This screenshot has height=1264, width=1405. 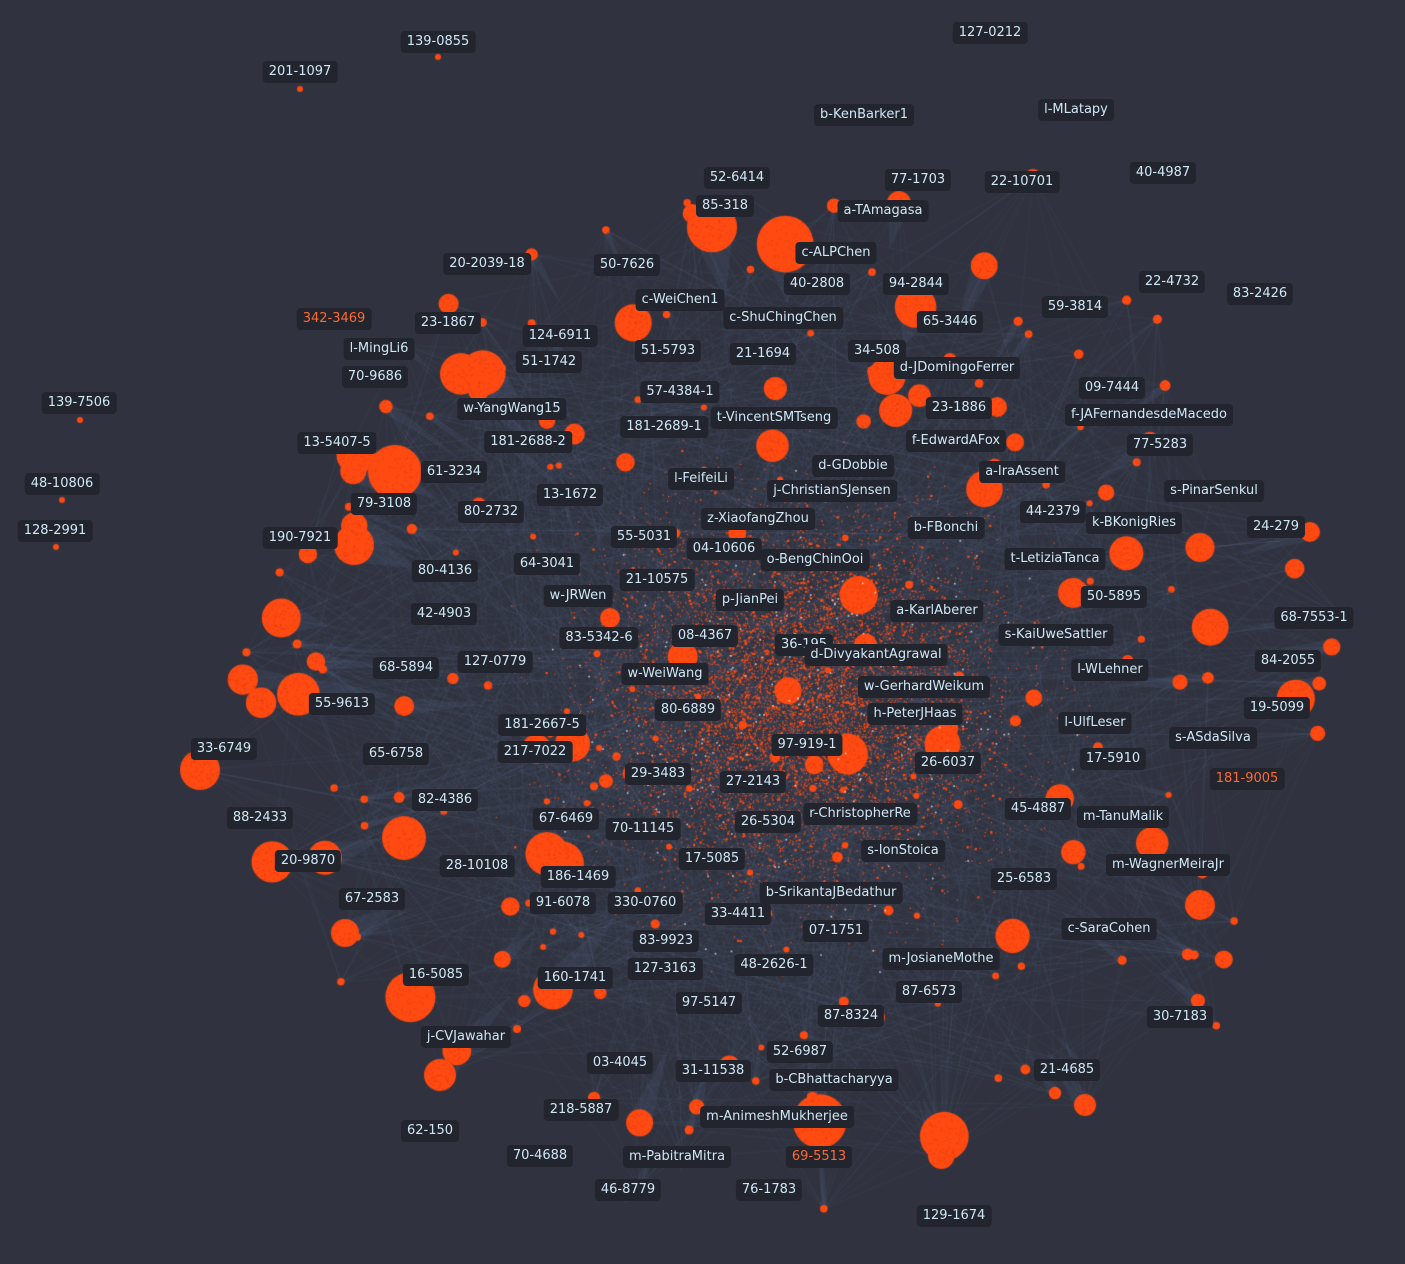 I want to click on node-label: 127-0779, so click(x=495, y=662).